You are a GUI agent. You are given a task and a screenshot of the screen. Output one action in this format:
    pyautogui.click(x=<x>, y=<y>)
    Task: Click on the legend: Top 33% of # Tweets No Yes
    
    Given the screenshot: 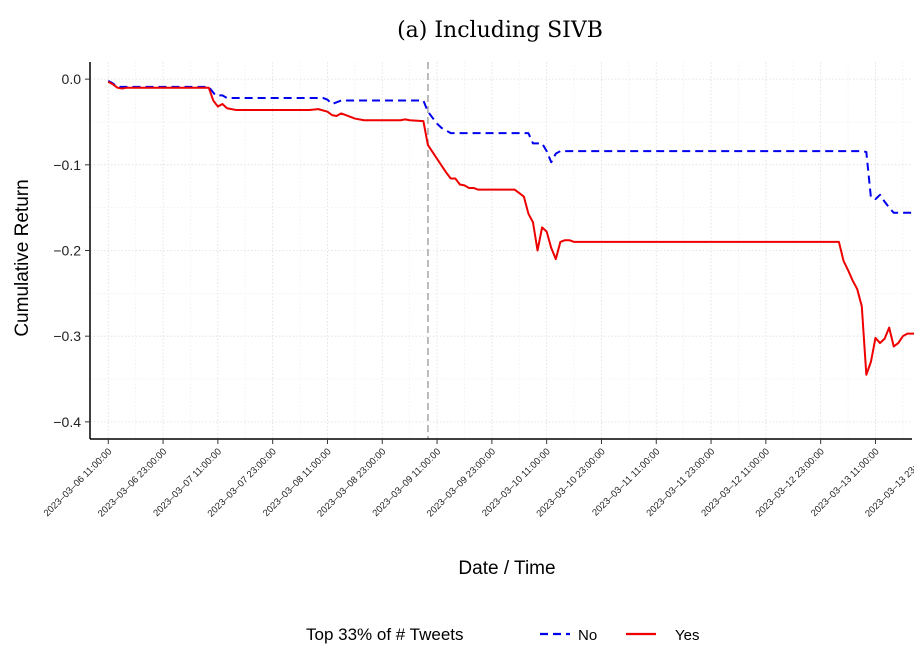 What is the action you would take?
    pyautogui.click(x=502, y=634)
    